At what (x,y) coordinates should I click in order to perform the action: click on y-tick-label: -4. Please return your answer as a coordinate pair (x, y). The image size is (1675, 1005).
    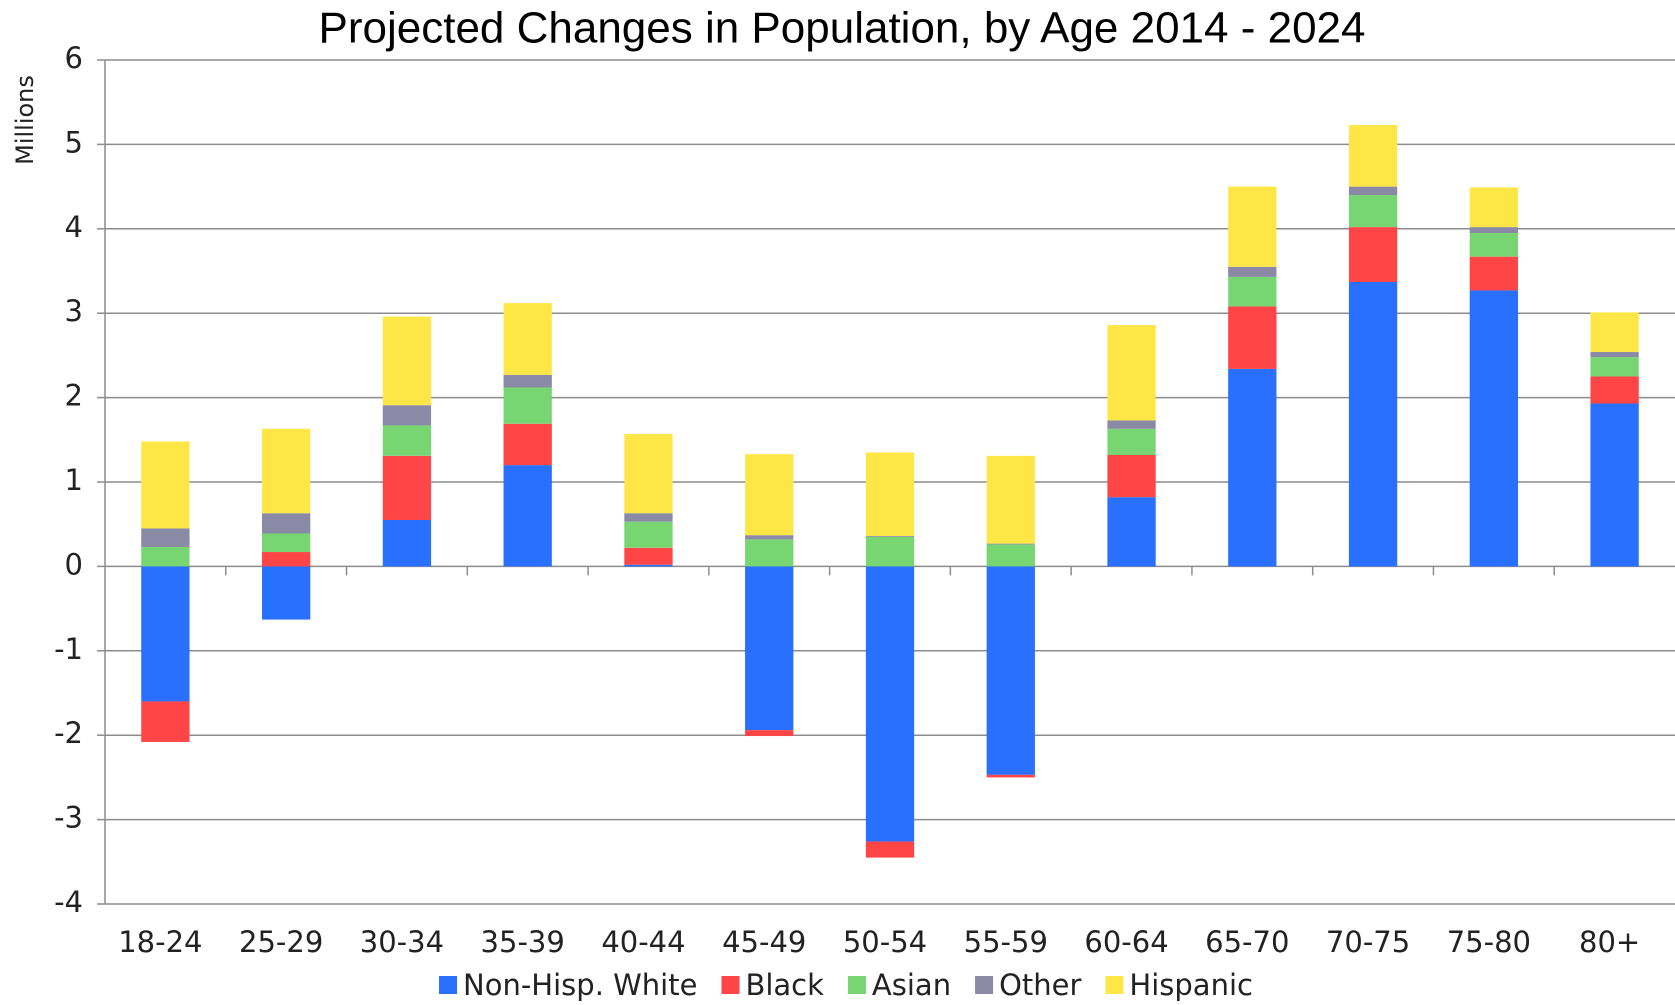
    Looking at the image, I should click on (68, 902).